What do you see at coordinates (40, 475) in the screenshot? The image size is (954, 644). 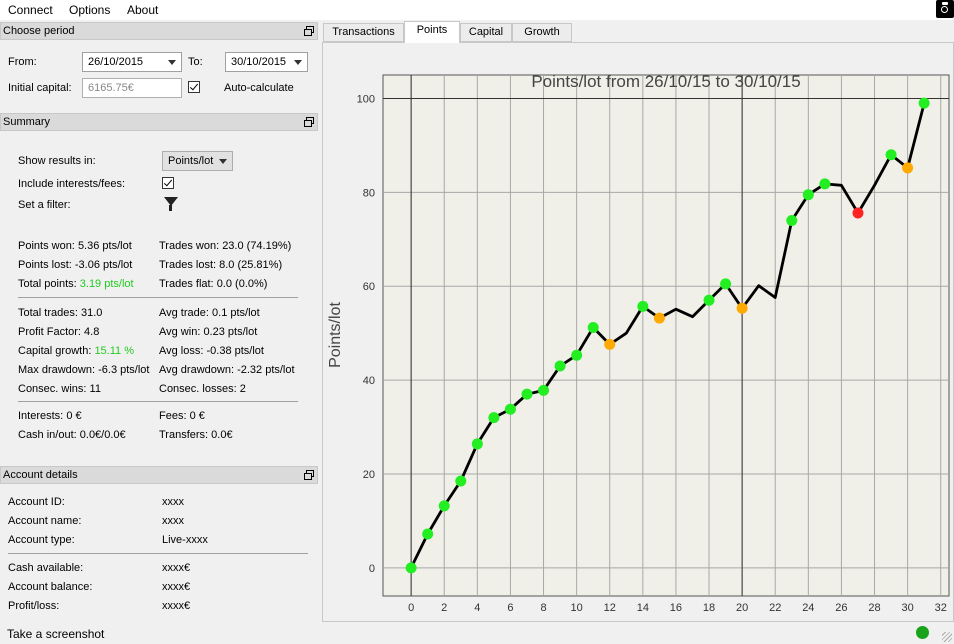 I see `account-details-title: Account details` at bounding box center [40, 475].